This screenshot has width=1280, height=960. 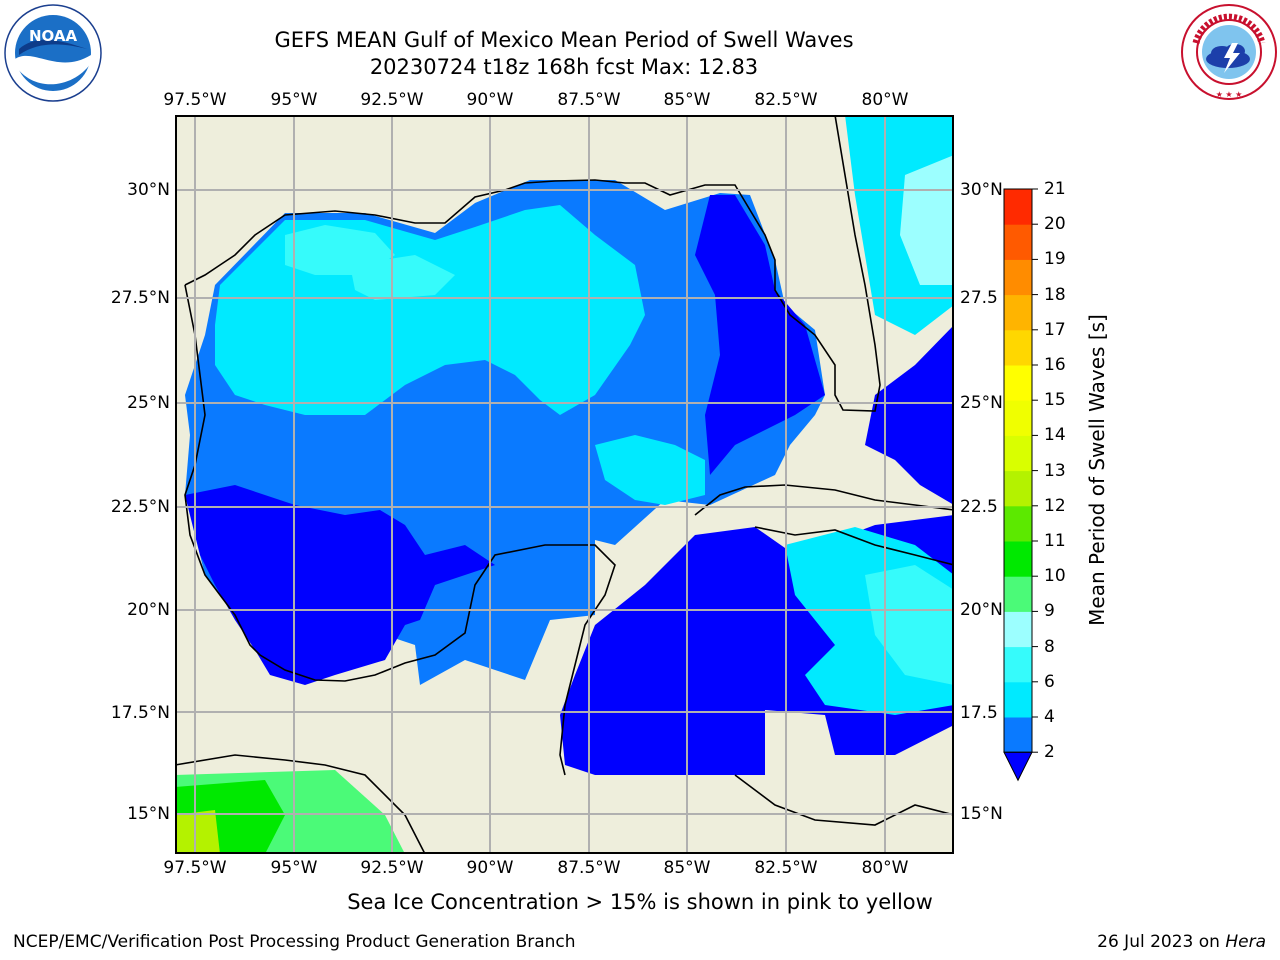 I want to click on lat-label-right: 15°N, so click(x=981, y=814).